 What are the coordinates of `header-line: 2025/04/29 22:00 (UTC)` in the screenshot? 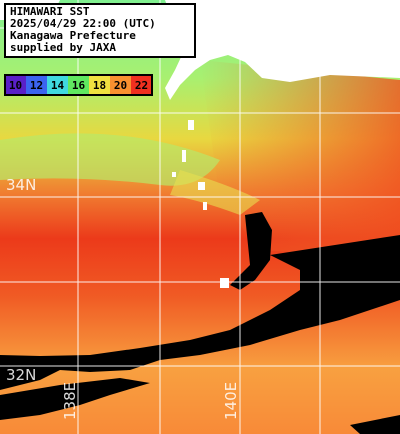 It's located at (83, 23).